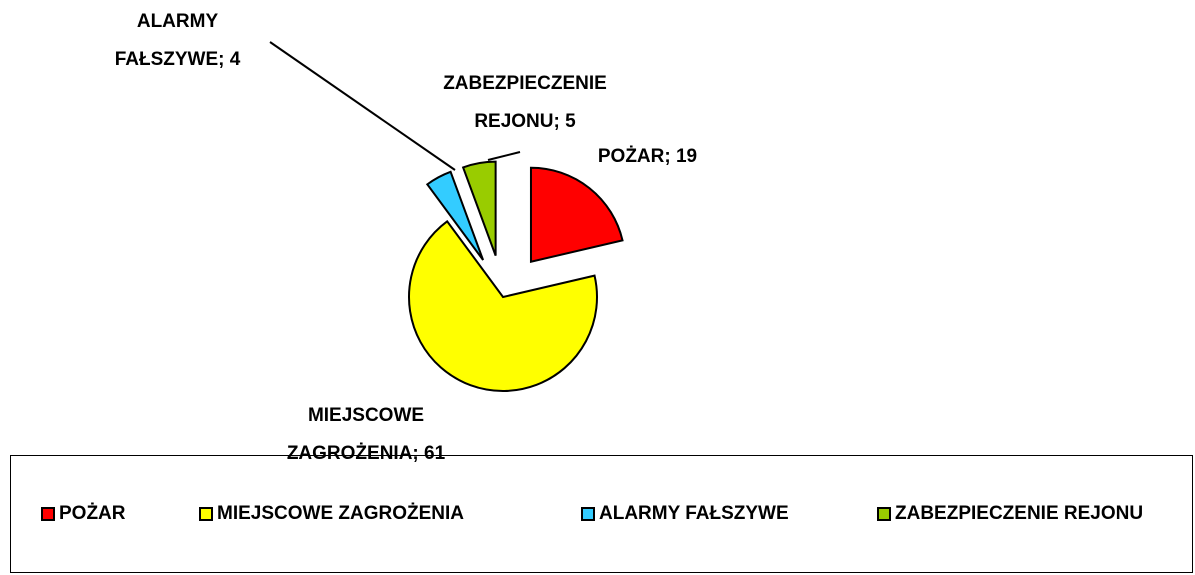 This screenshot has width=1195, height=575. Describe the element at coordinates (647, 156) in the screenshot. I see `data-label: POŻAR; 19` at that location.